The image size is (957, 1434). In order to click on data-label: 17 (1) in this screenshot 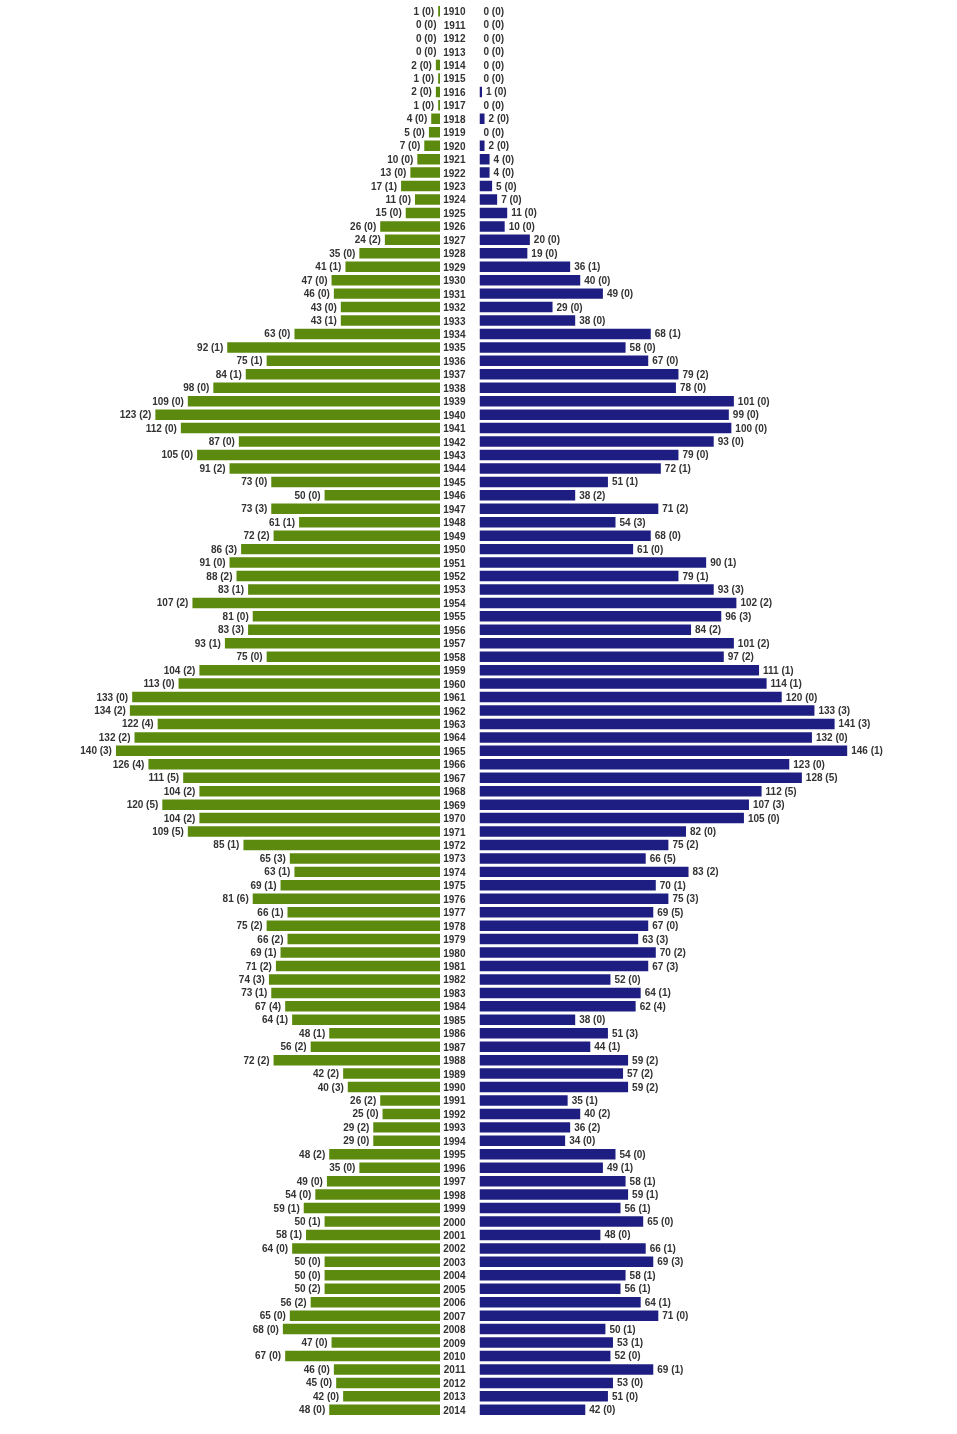, I will do `click(384, 186)`.